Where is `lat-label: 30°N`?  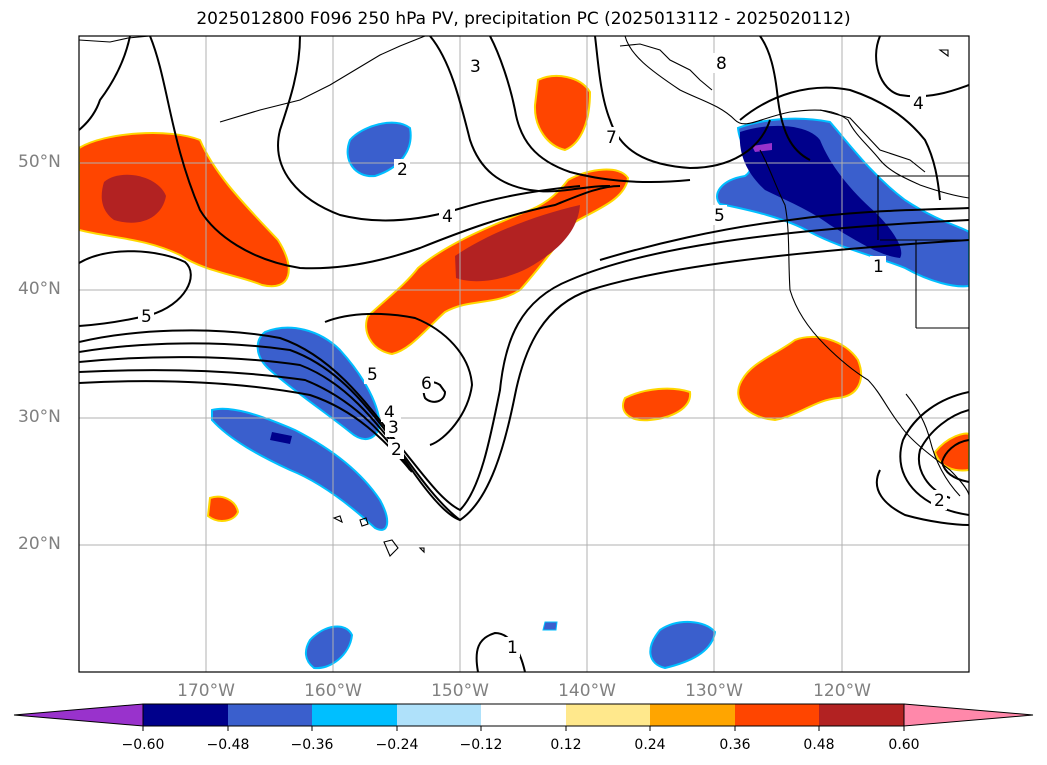
lat-label: 30°N is located at coordinates (39, 417).